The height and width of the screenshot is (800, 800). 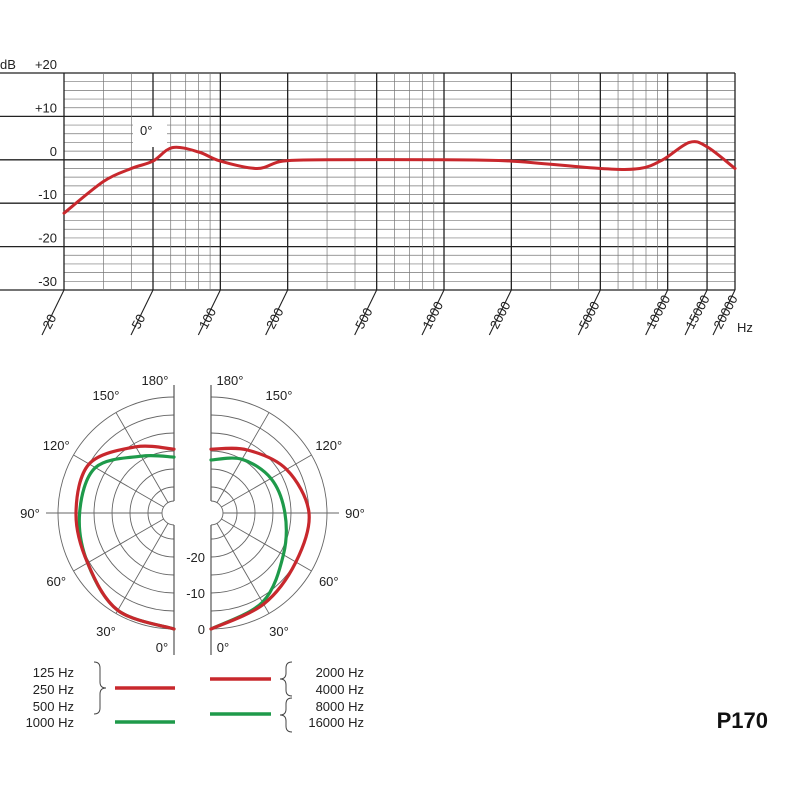 What do you see at coordinates (47, 238) in the screenshot?
I see `y-tick-label: -20` at bounding box center [47, 238].